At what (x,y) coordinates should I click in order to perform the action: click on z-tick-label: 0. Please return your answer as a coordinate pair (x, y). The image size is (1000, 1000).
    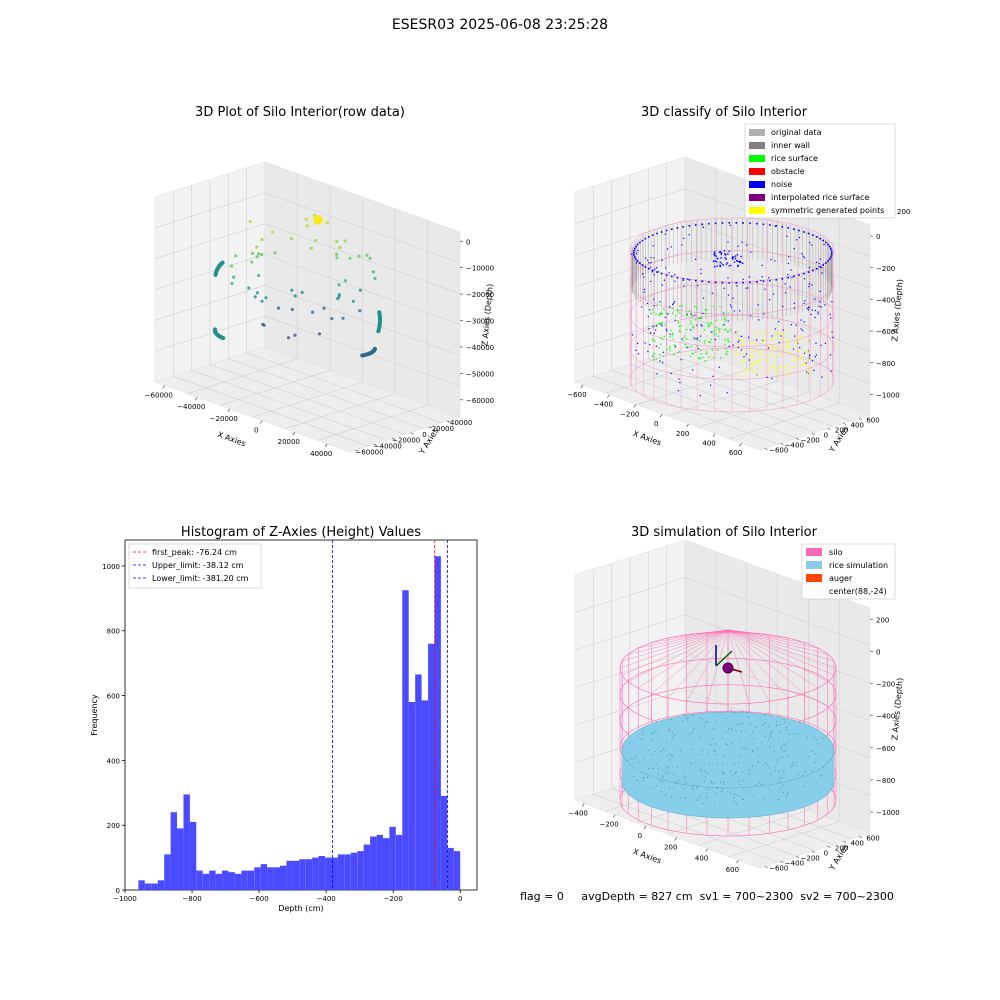
    Looking at the image, I should click on (468, 242).